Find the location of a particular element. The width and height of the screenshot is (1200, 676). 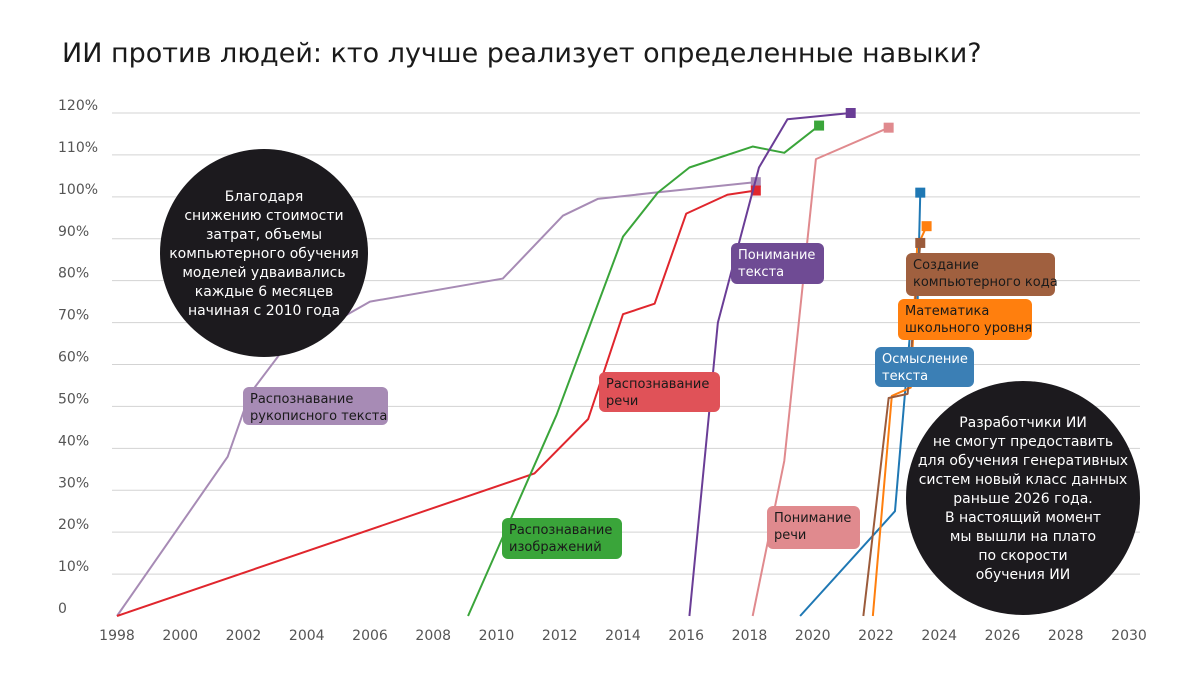

y-tick-label: 50% is located at coordinates (73, 399).